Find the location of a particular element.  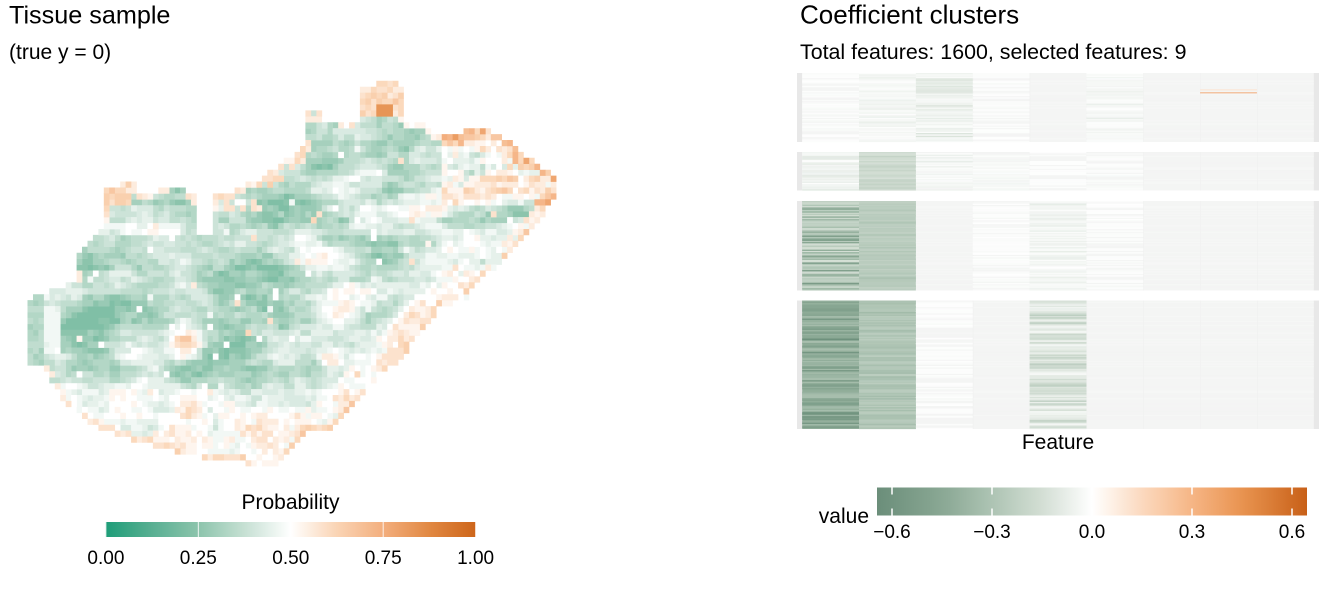

svg-text: value is located at coordinates (844, 516).